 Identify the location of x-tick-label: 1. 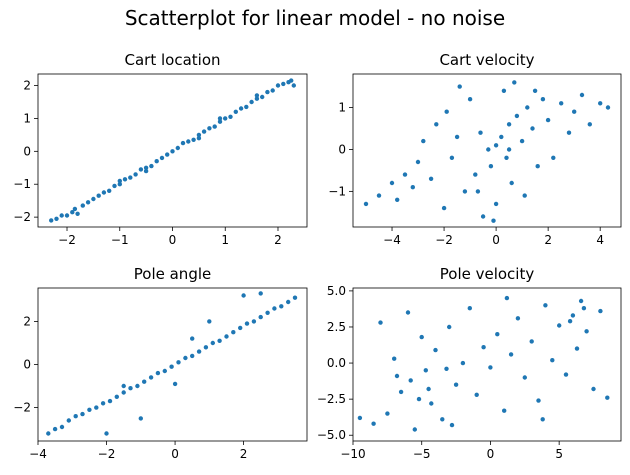
(225, 240).